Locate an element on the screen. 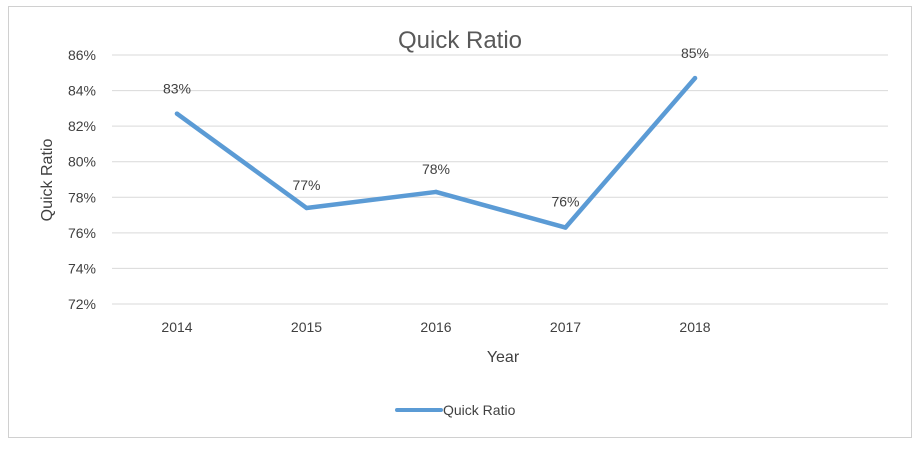  y-tick-label: 84% is located at coordinates (82, 91).